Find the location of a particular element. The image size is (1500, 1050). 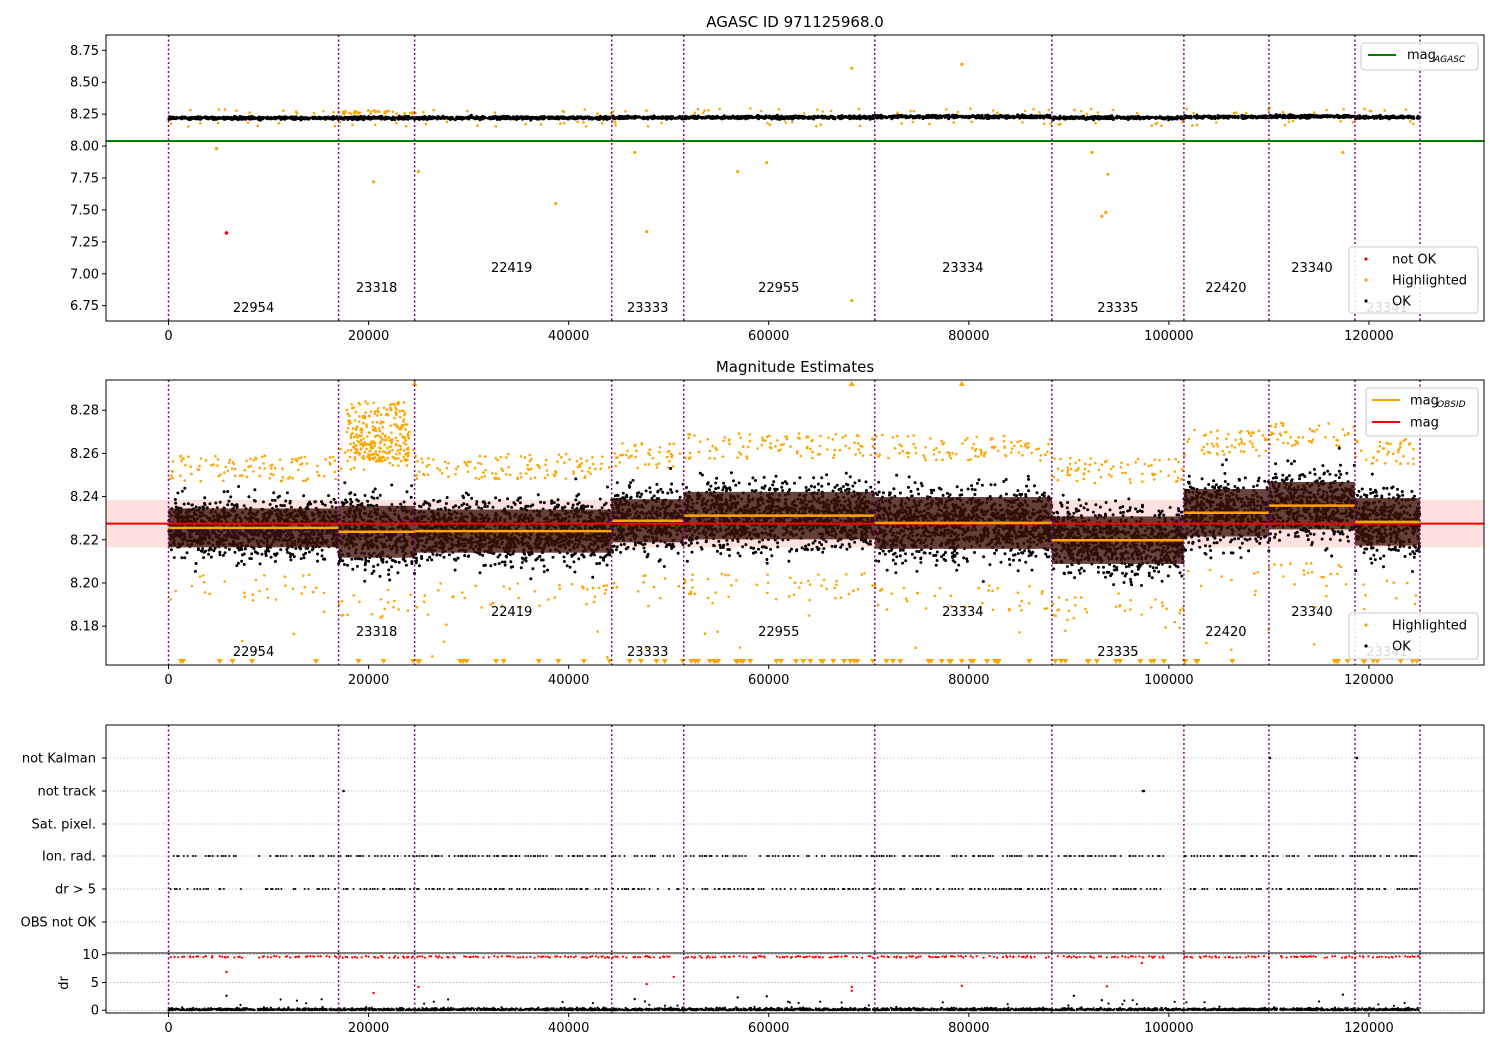

dr-xtick-label: 40000 is located at coordinates (568, 1028).